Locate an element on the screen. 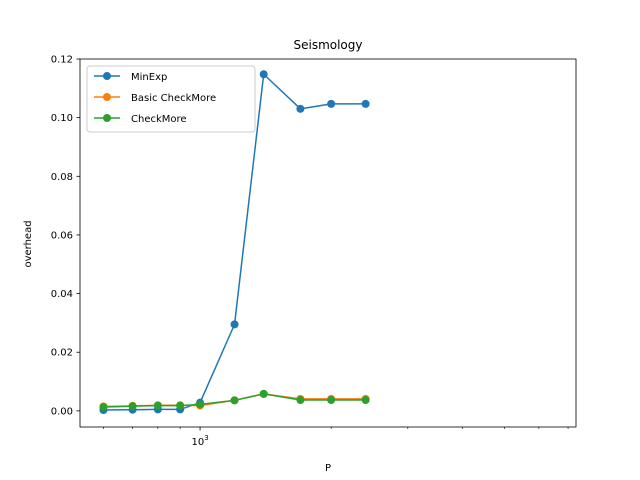  y-tick-label: 0.06 is located at coordinates (62, 235).